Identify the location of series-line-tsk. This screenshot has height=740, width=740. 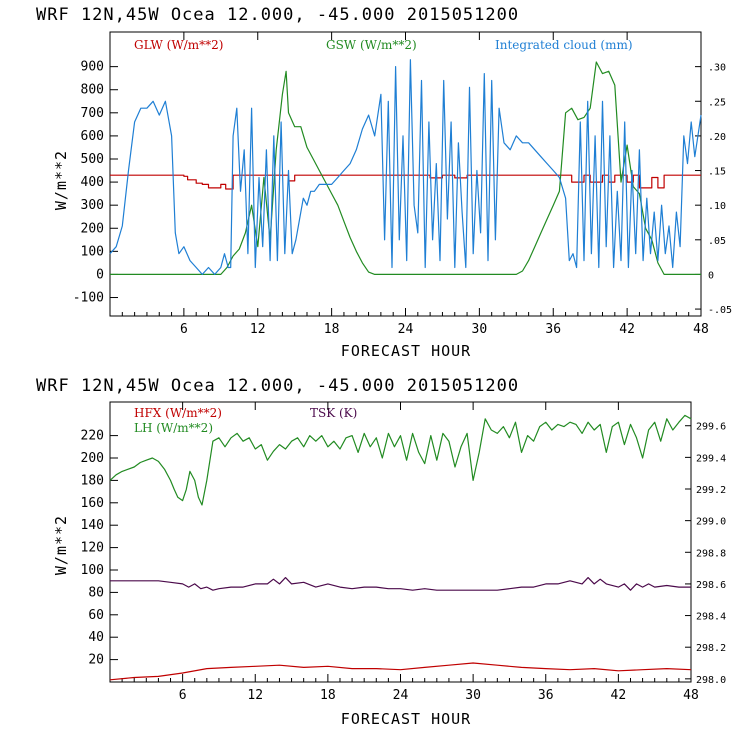
(400, 584).